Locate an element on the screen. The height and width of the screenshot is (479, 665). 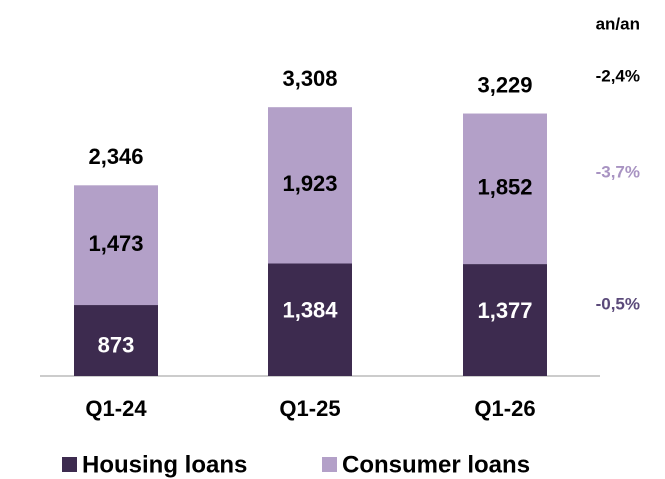
value-label: 1,473 is located at coordinates (115, 243).